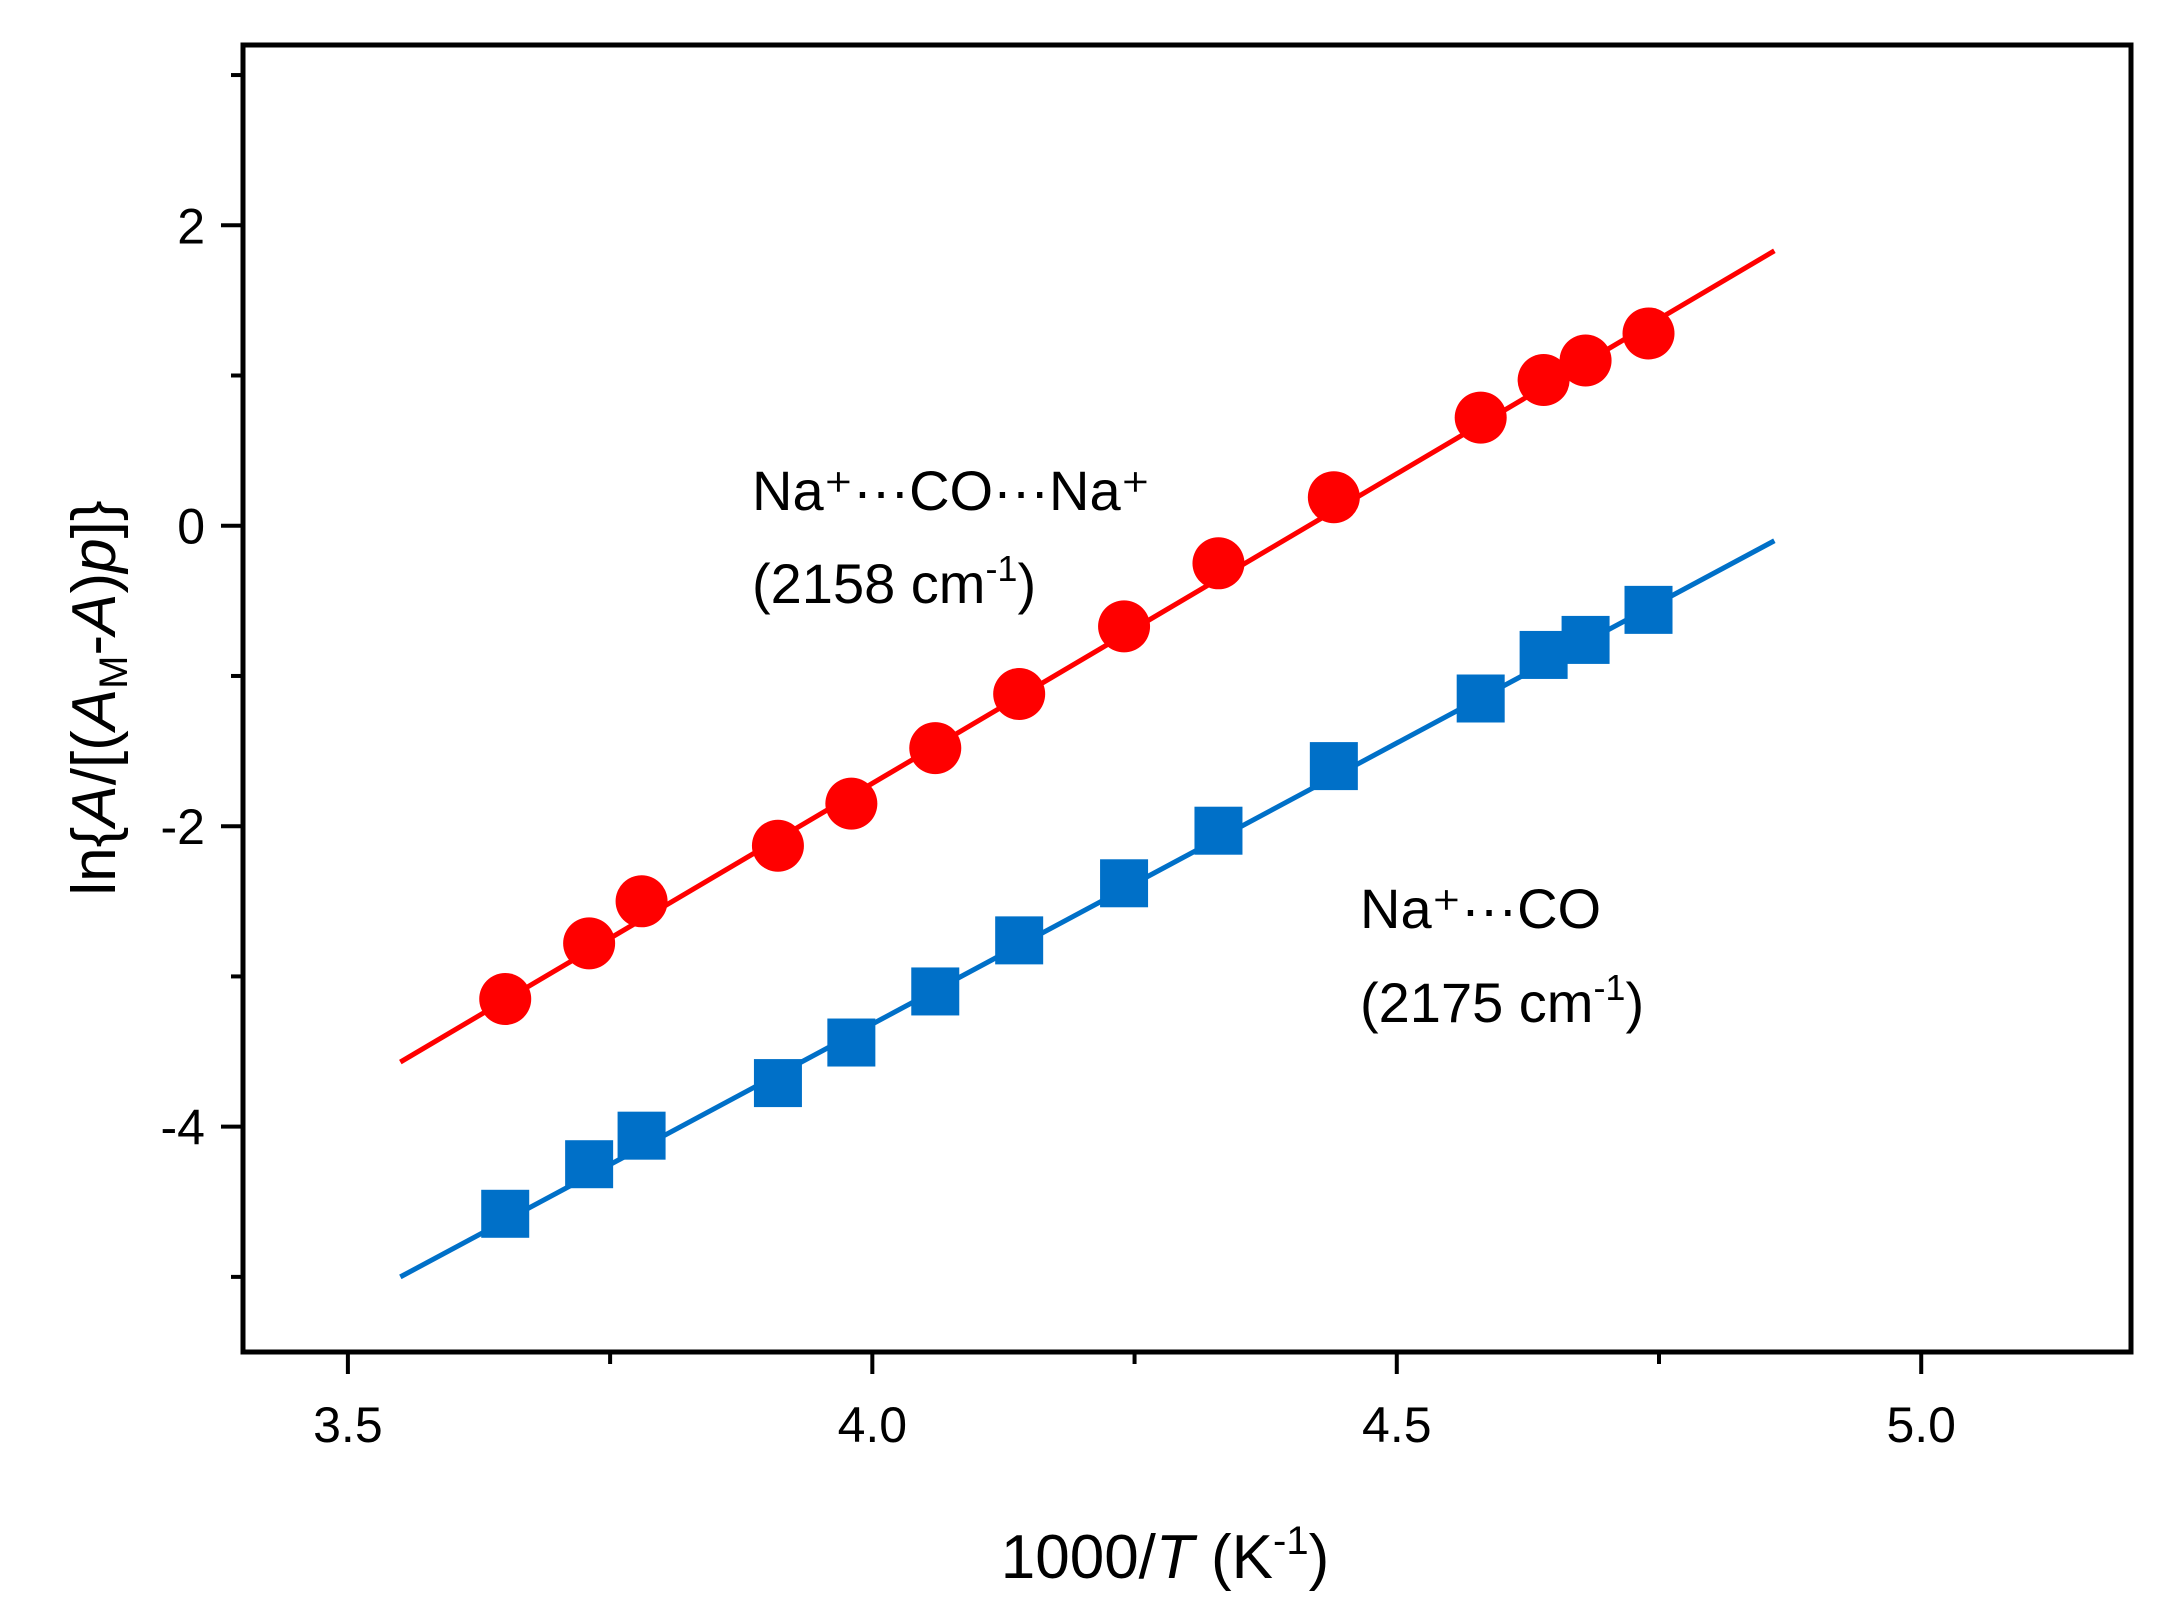 This screenshot has width=2166, height=1623. Describe the element at coordinates (951, 537) in the screenshot. I see `annotation-nacona: Na⁺···CO···Na⁺ (2158 cm-1)` at that location.